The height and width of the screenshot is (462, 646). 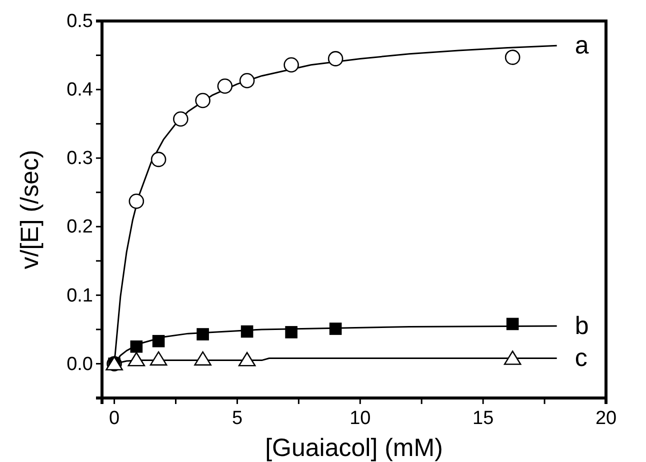 What do you see at coordinates (30, 210) in the screenshot?
I see `y-axis-title: v/[E] (/sec)` at bounding box center [30, 210].